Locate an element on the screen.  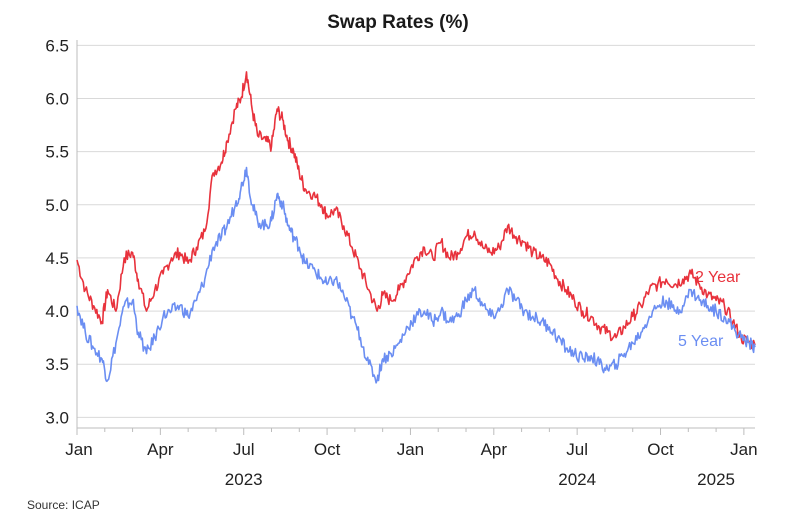
y-tick-label: 5.5 is located at coordinates (57, 152).